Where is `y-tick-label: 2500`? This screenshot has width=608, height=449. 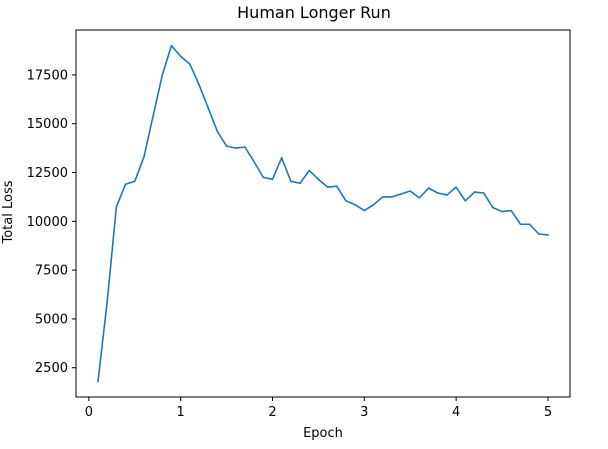
y-tick-label: 2500 is located at coordinates (51, 368).